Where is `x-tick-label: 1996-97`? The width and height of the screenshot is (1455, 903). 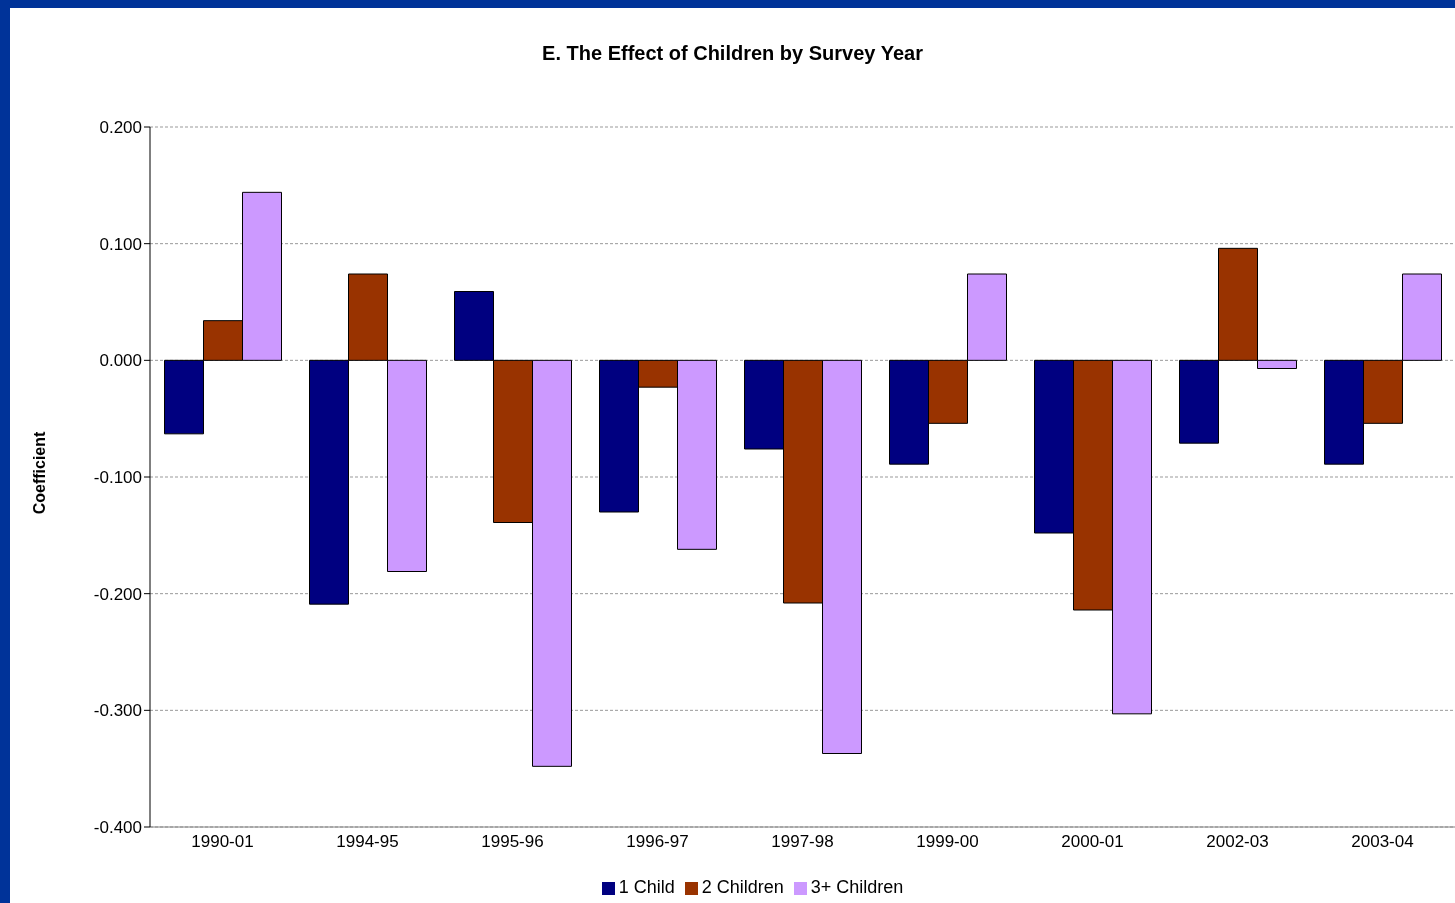
x-tick-label: 1996-97 is located at coordinates (657, 842).